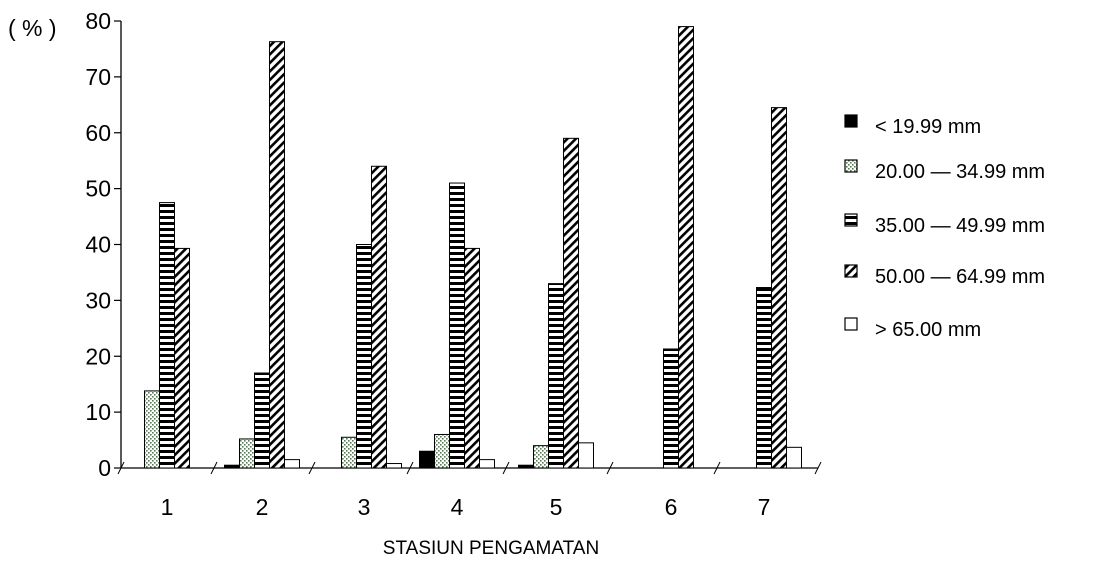 The image size is (1100, 563). Describe the element at coordinates (556, 507) in the screenshot. I see `x-category-label: 5` at that location.